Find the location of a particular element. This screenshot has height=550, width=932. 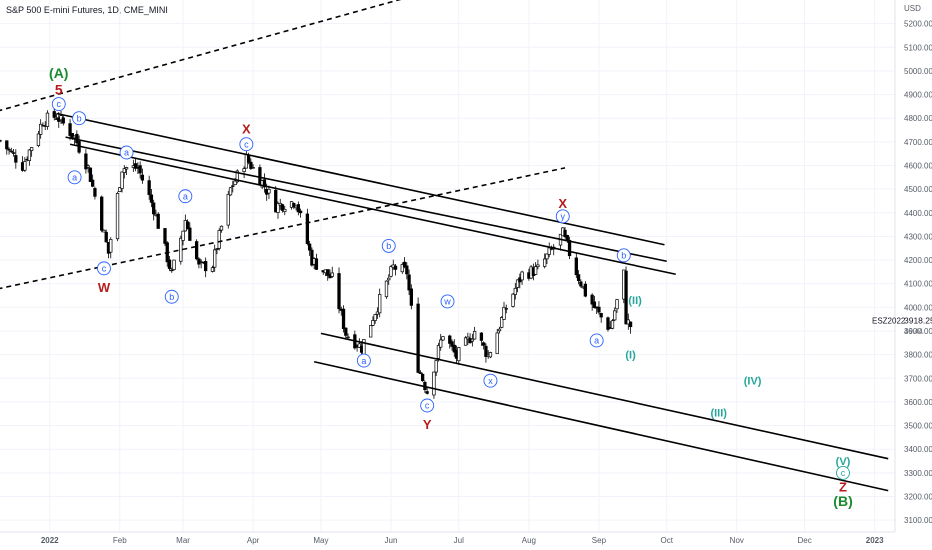

wave-label: a is located at coordinates (126, 152).